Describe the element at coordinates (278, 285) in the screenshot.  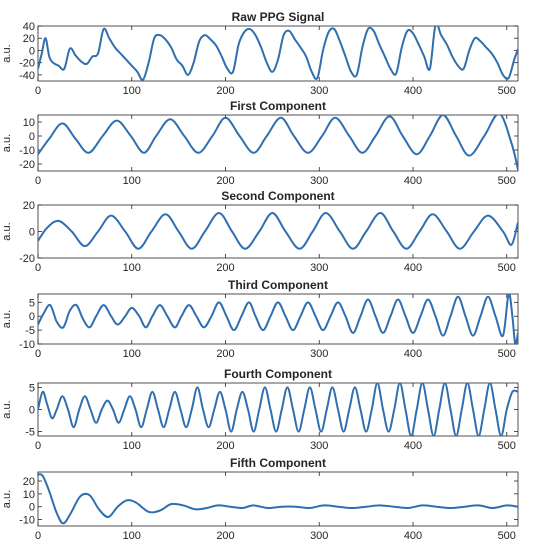
I see `subplot-title: Third Component` at that location.